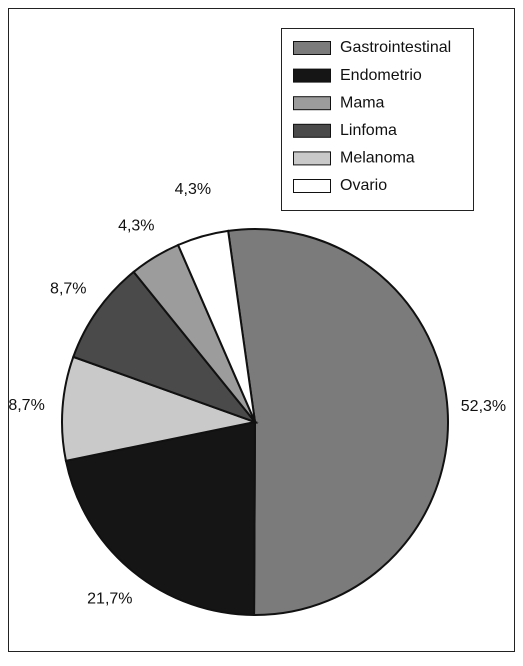 This screenshot has height=666, width=523. Describe the element at coordinates (362, 102) in the screenshot. I see `legend-label: Mama` at that location.